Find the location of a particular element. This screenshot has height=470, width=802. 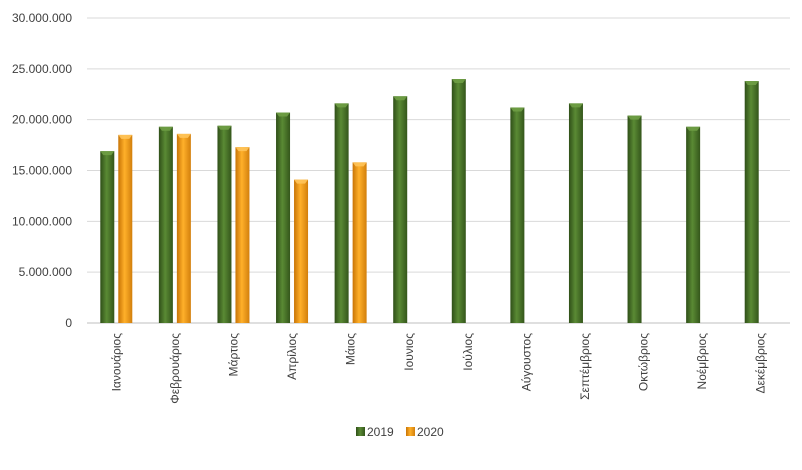

legend-label: 2020 is located at coordinates (430, 432).